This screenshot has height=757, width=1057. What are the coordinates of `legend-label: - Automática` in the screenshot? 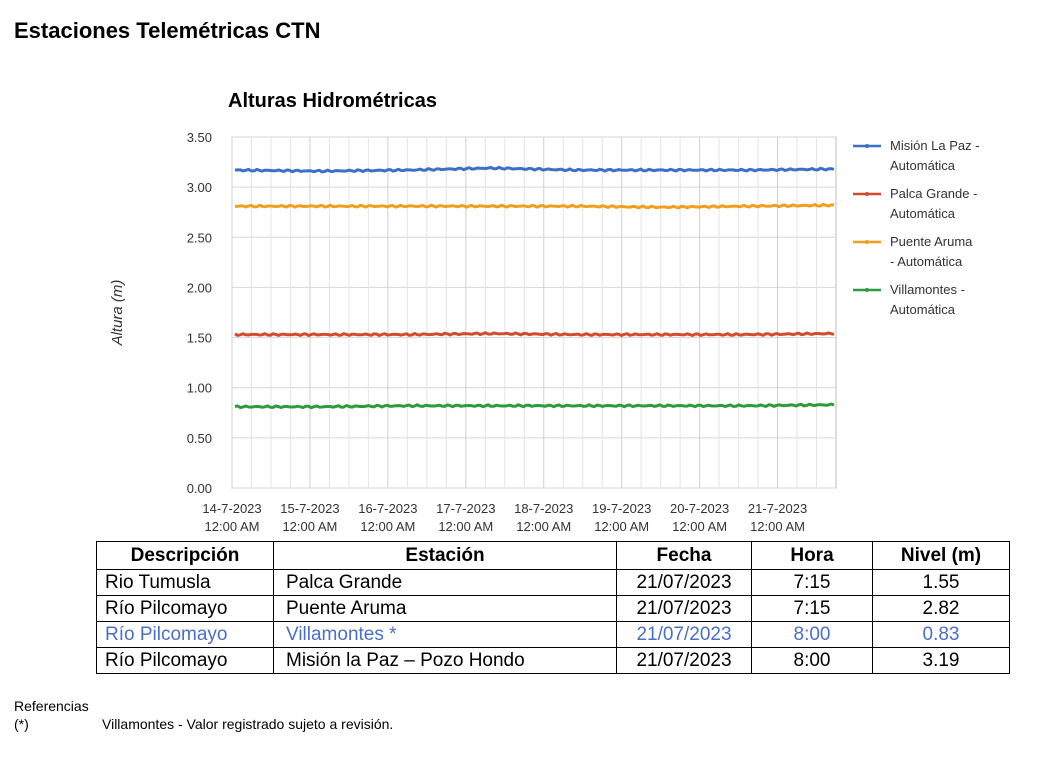 It's located at (926, 261).